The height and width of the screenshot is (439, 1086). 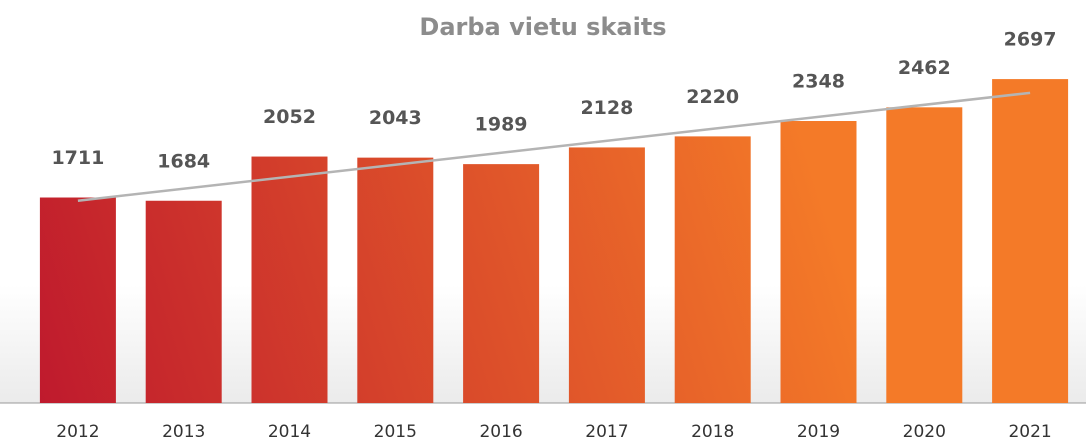 What do you see at coordinates (1029, 430) in the screenshot?
I see `x-tick-label: 2021` at bounding box center [1029, 430].